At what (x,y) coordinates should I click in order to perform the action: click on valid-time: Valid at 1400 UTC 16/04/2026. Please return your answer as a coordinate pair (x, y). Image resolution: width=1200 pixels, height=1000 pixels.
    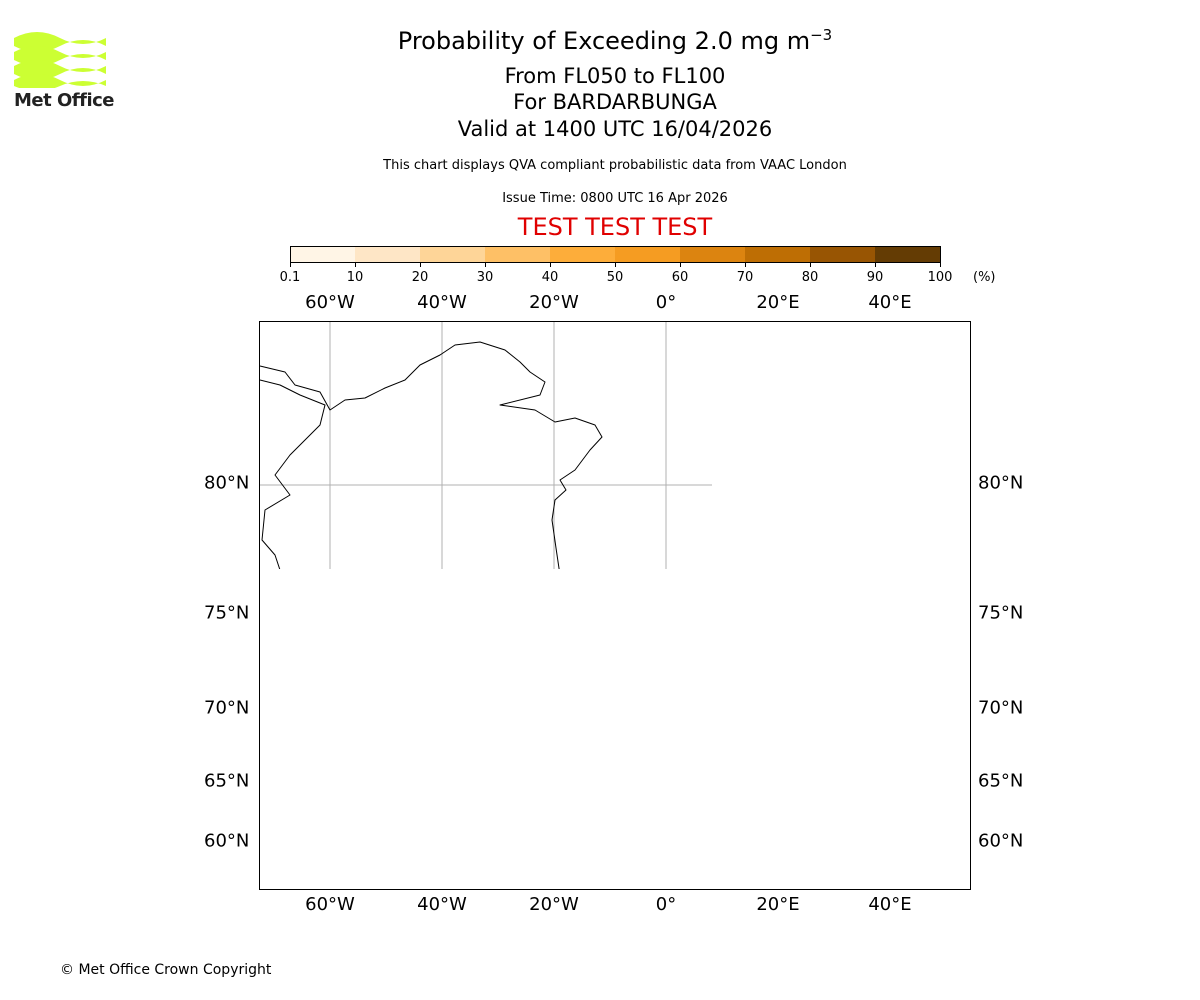
    Looking at the image, I should click on (615, 129).